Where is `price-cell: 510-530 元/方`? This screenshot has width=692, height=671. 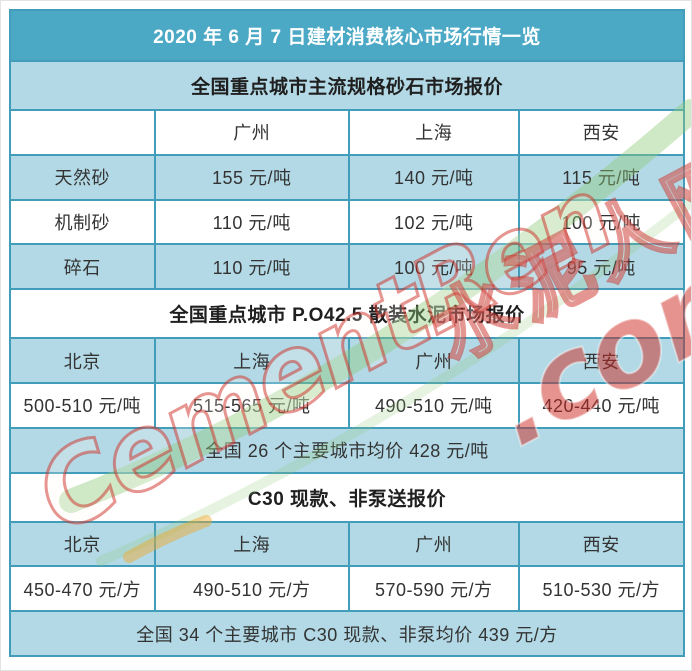 price-cell: 510-530 元/方 is located at coordinates (601, 589).